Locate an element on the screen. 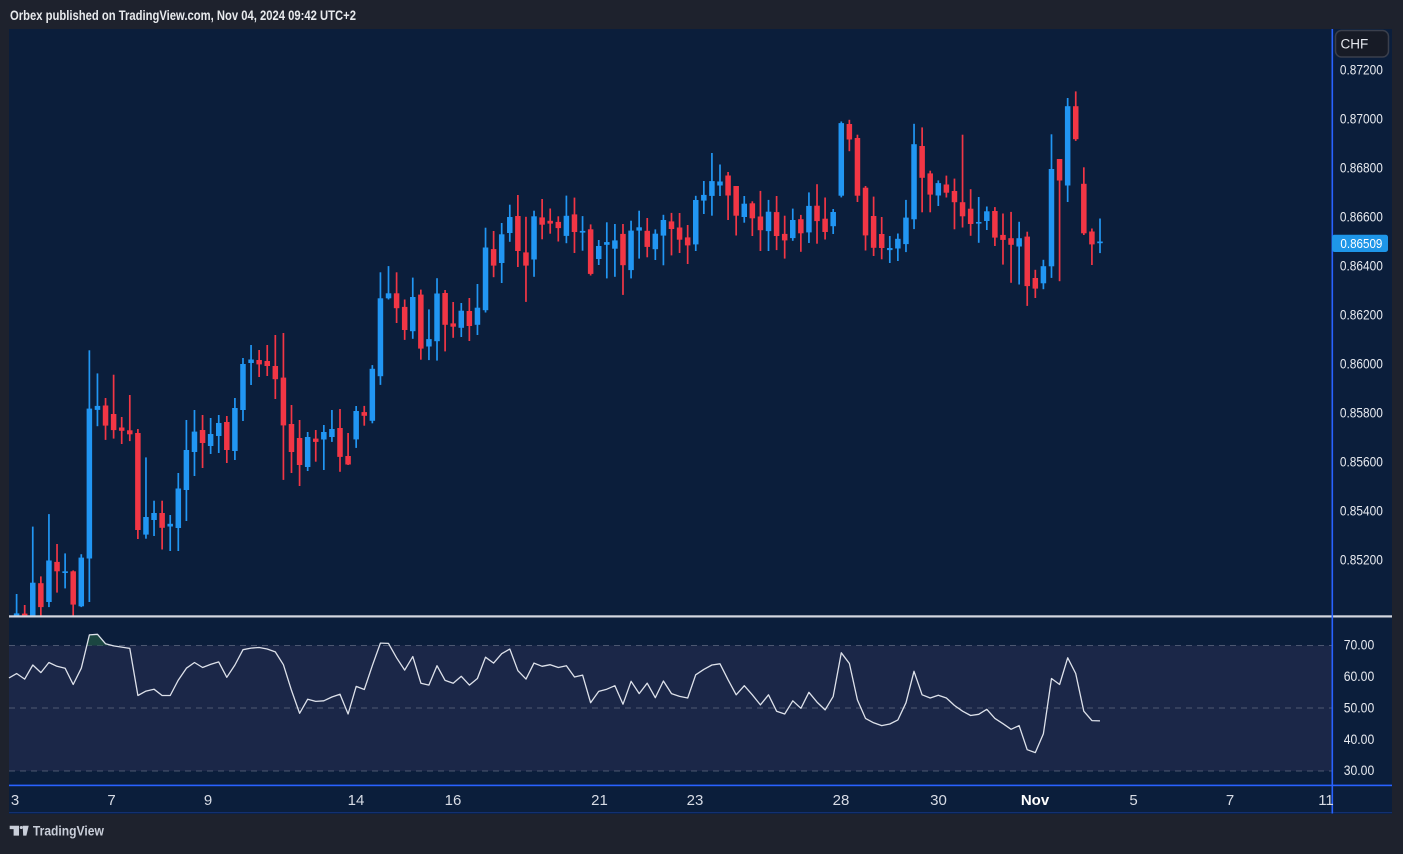  svg-text: 16 is located at coordinates (453, 800).